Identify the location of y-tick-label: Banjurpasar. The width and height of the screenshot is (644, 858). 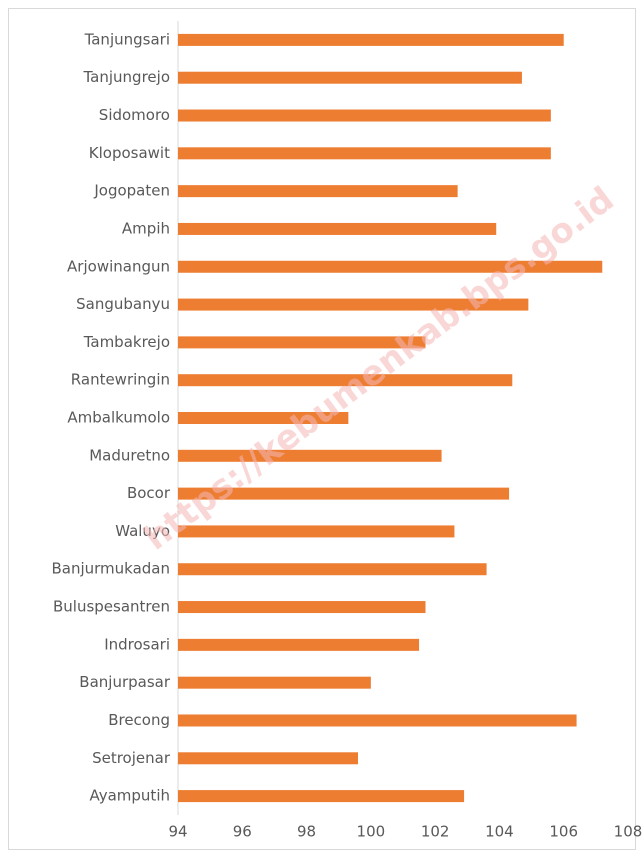
(125, 682).